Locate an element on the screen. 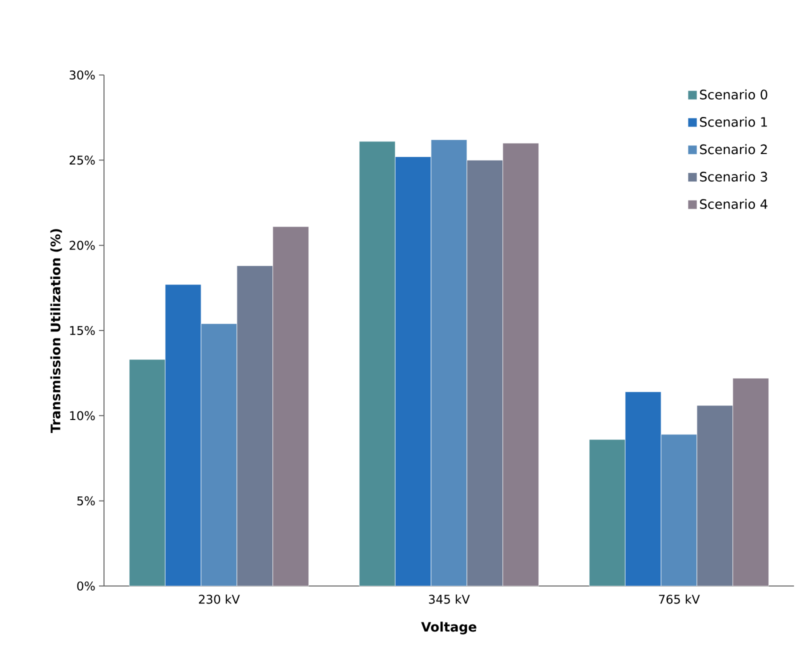 This screenshot has width=797, height=651. y-tick-label: 25% is located at coordinates (82, 160).